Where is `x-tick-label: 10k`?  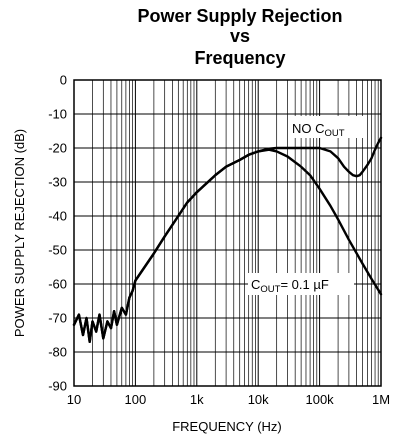 x-tick-label: 10k is located at coordinates (258, 399).